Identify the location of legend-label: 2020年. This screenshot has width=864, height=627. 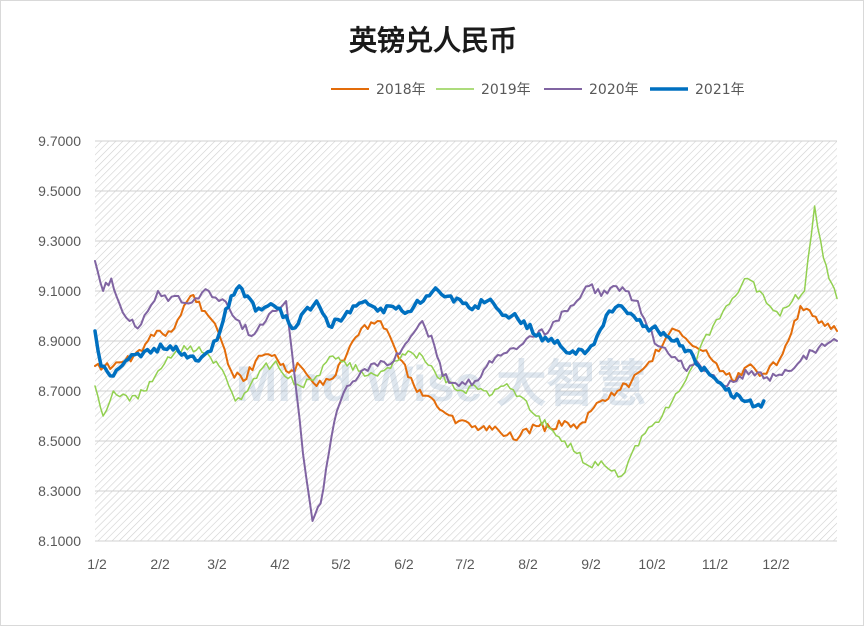
(614, 90).